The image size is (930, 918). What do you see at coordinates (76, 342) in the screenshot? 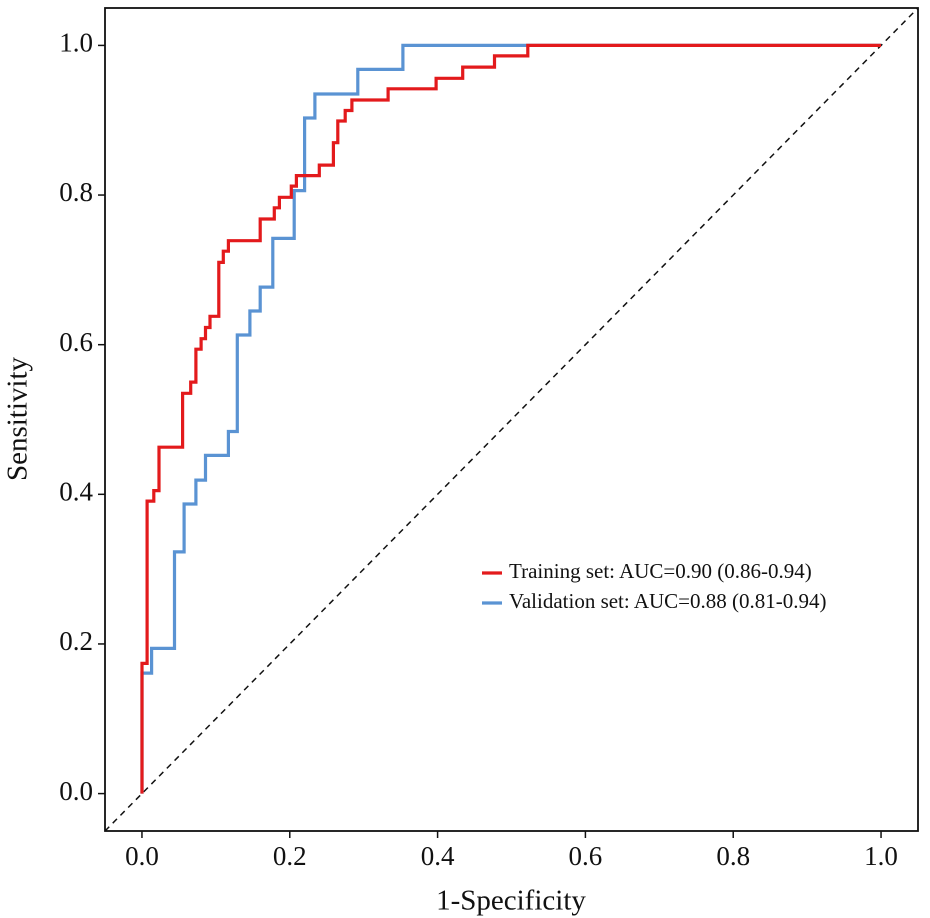
I see `y-tick-label: 0.6` at bounding box center [76, 342].